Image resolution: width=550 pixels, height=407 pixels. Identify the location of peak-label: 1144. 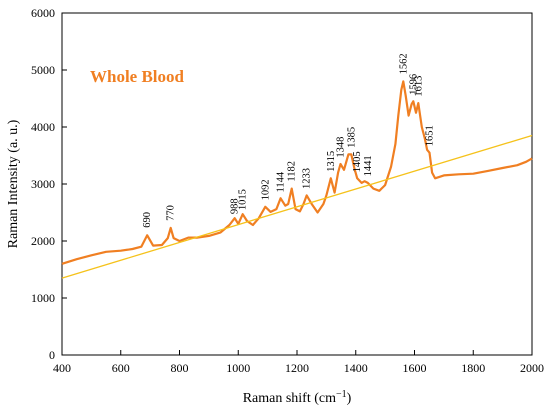
(281, 181).